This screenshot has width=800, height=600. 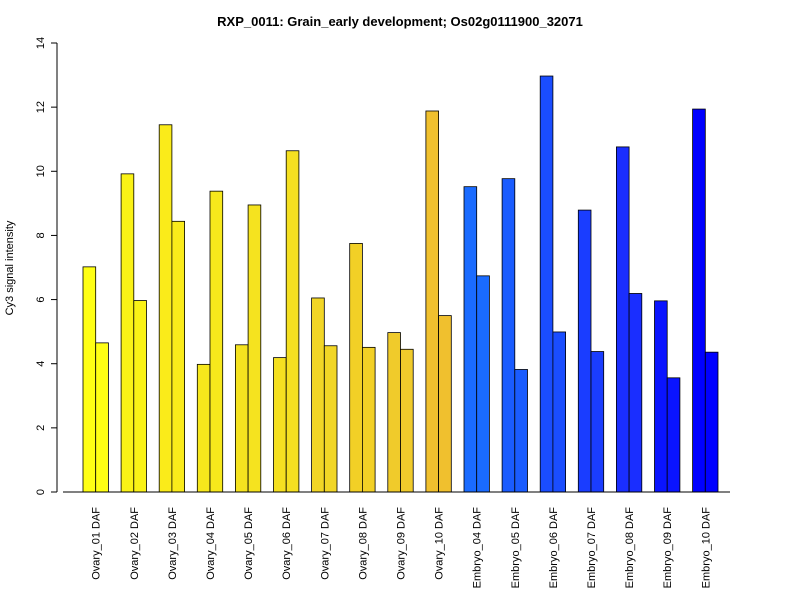 What do you see at coordinates (41, 235) in the screenshot?
I see `y-tick-label: 8` at bounding box center [41, 235].